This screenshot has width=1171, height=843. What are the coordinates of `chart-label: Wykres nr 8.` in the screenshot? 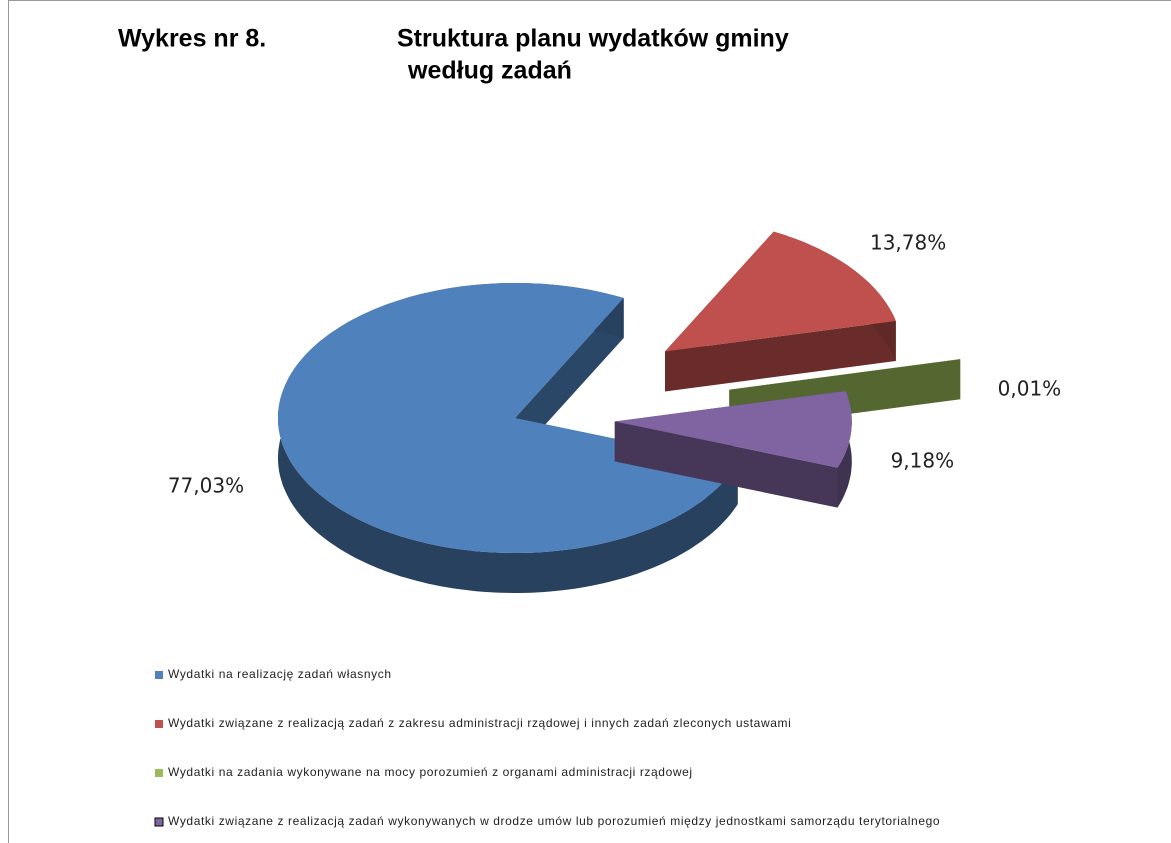 It's located at (192, 39).